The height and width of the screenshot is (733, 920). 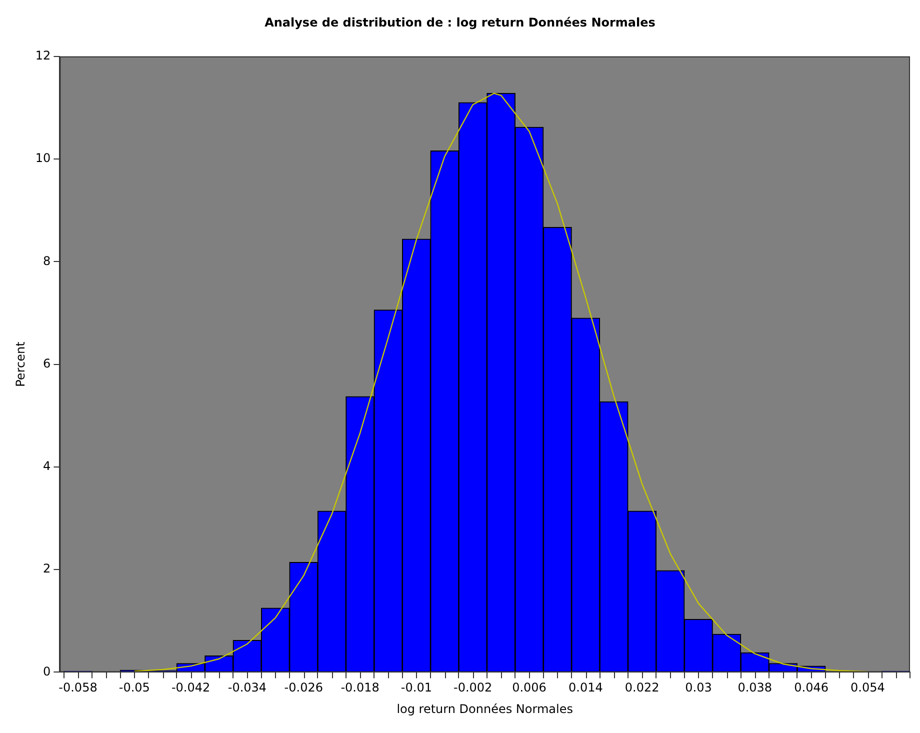 I want to click on x-tick-label: 0.038, so click(x=755, y=687).